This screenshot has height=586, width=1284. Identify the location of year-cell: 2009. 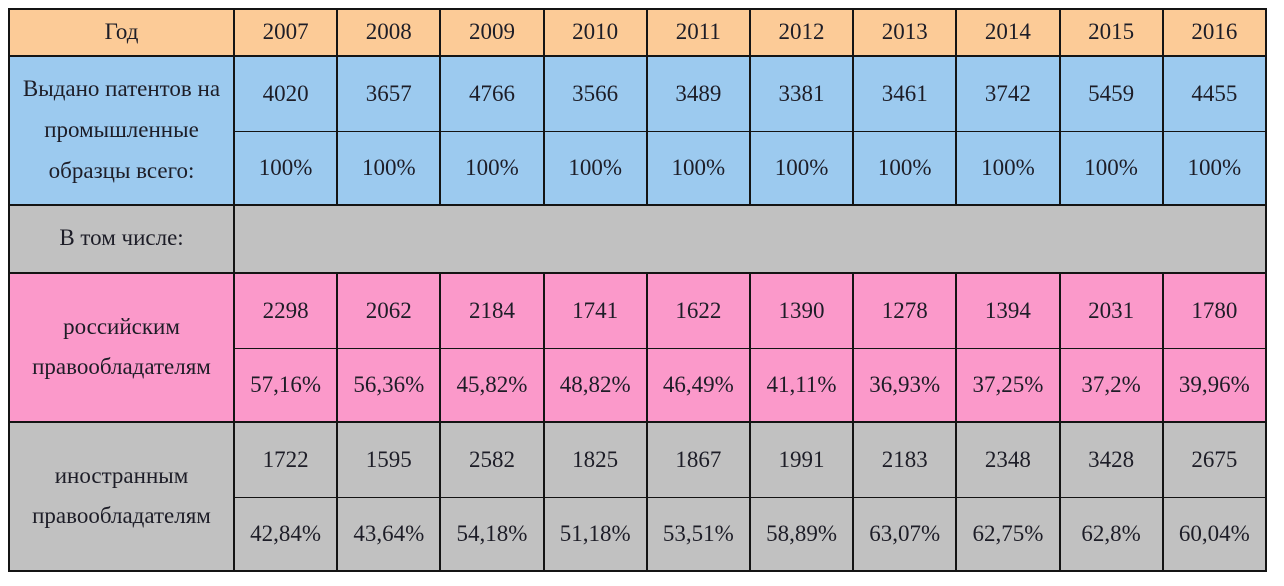
(492, 32).